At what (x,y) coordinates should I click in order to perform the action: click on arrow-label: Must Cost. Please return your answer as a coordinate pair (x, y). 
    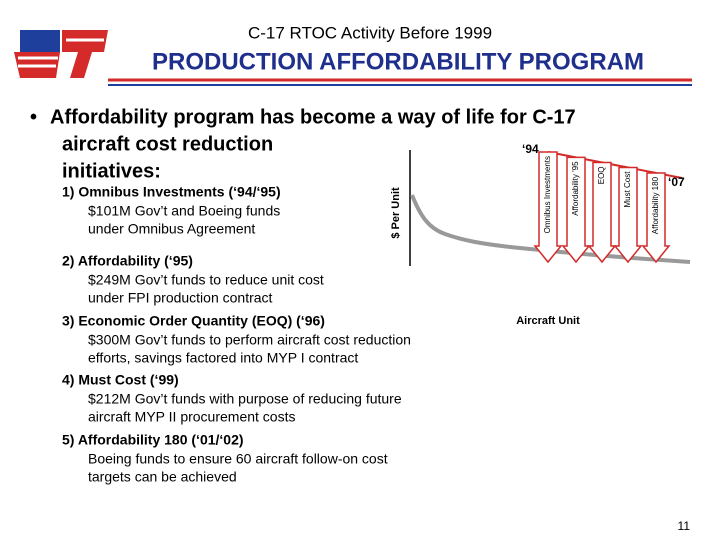
    Looking at the image, I should click on (627, 189).